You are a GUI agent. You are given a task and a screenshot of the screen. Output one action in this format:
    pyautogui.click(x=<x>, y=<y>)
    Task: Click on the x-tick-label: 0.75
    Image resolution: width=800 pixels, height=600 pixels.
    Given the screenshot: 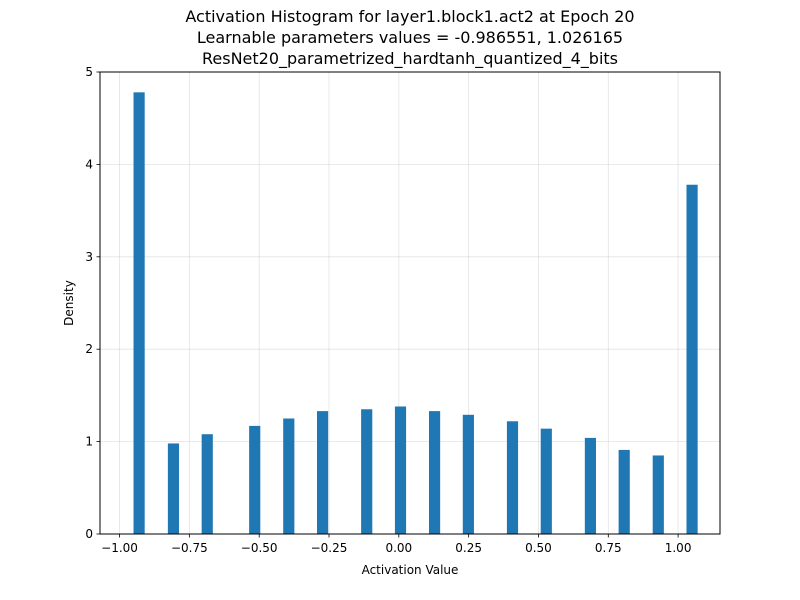 What is the action you would take?
    pyautogui.click(x=608, y=548)
    